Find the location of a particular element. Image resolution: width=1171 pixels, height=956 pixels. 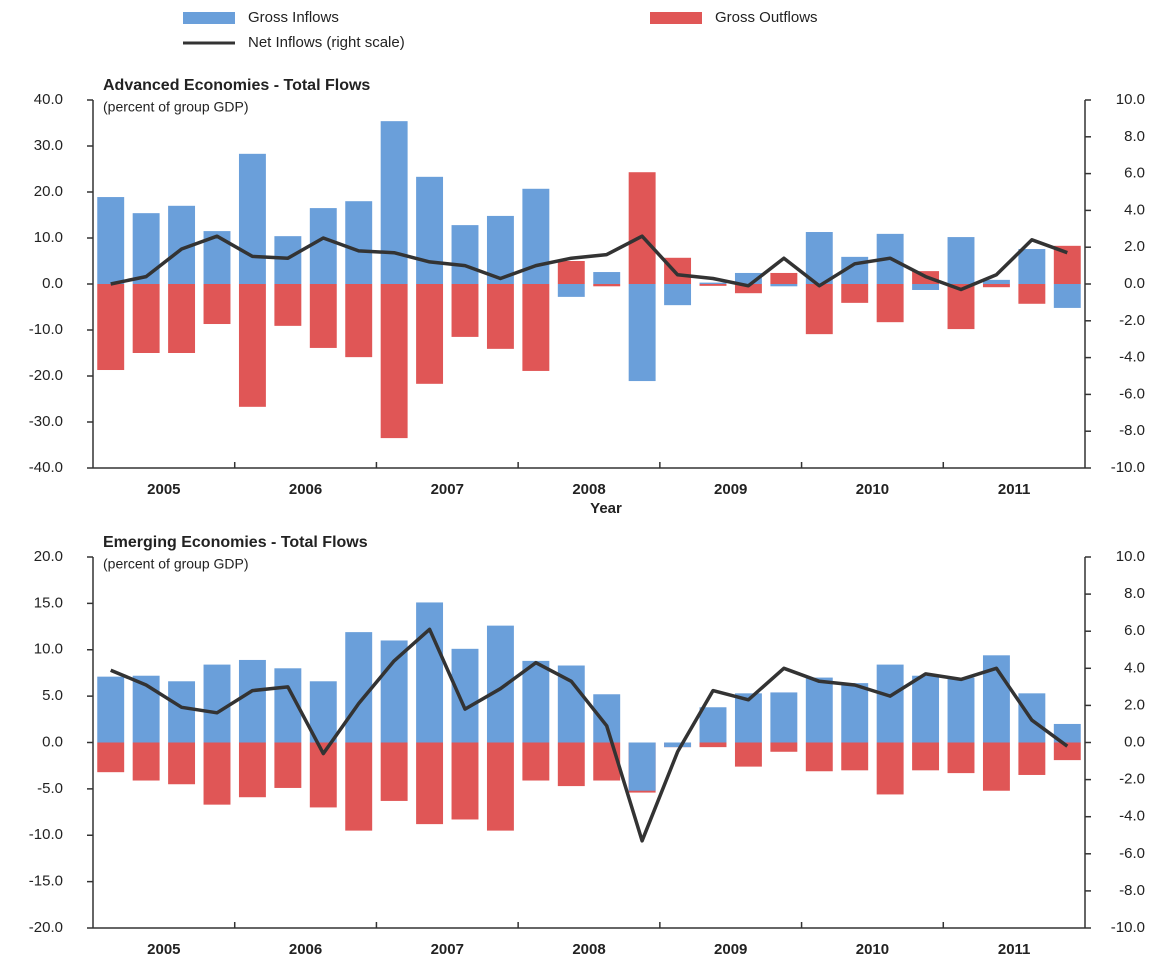

x-tick-label: 2010 is located at coordinates (872, 489).